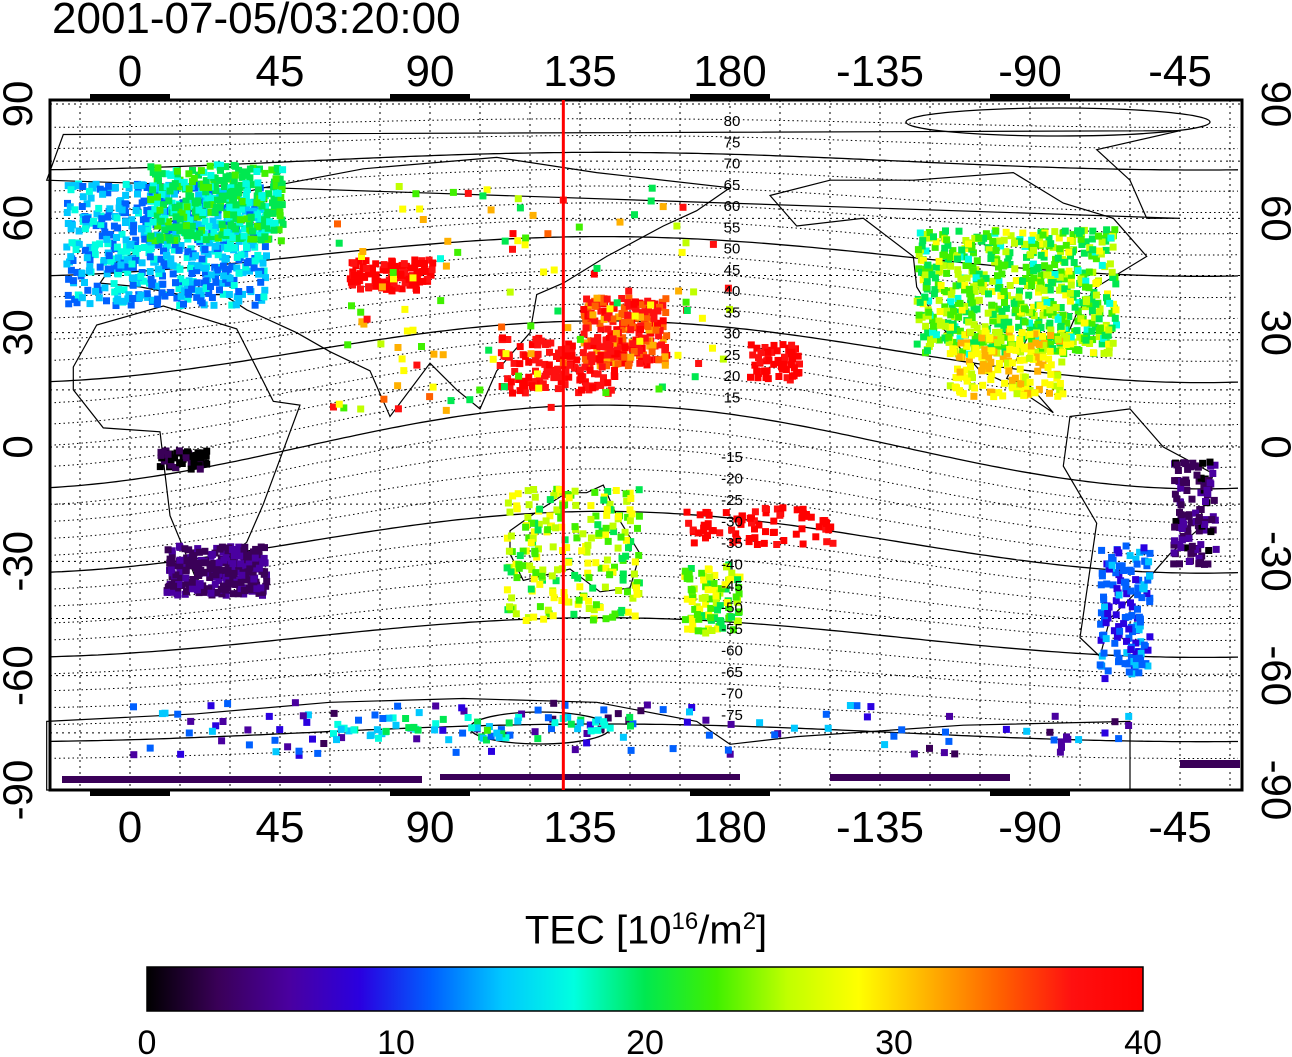 This screenshot has height=1057, width=1292. What do you see at coordinates (730, 97) in the screenshot?
I see `frame-major-tick` at bounding box center [730, 97].